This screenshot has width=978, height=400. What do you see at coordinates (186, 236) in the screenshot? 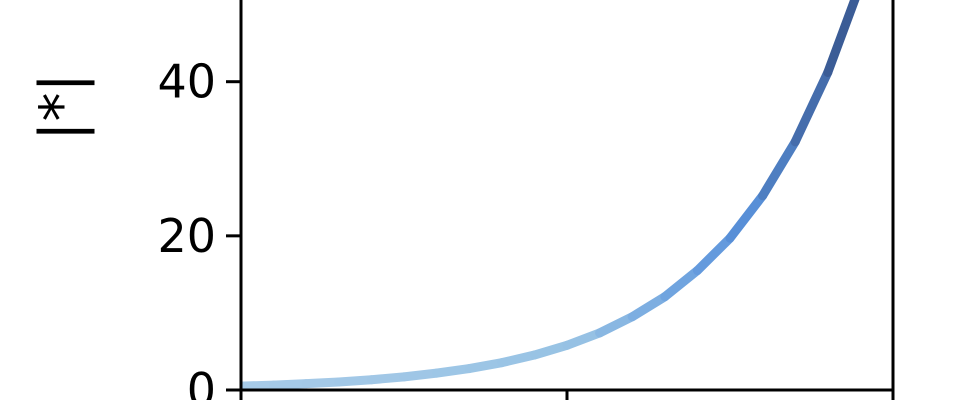
I see `y-tick-label: 20` at bounding box center [186, 236].